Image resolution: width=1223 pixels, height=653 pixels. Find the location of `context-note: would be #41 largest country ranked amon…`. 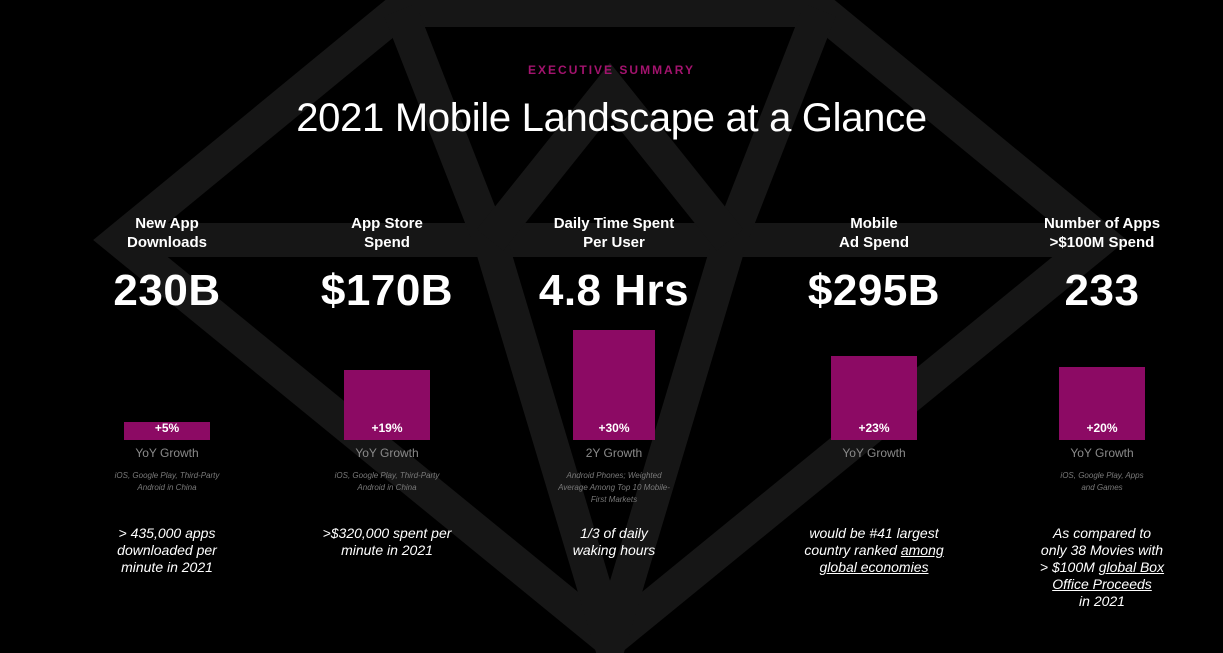

context-note: would be #41 largest country ranked amon… is located at coordinates (874, 550).